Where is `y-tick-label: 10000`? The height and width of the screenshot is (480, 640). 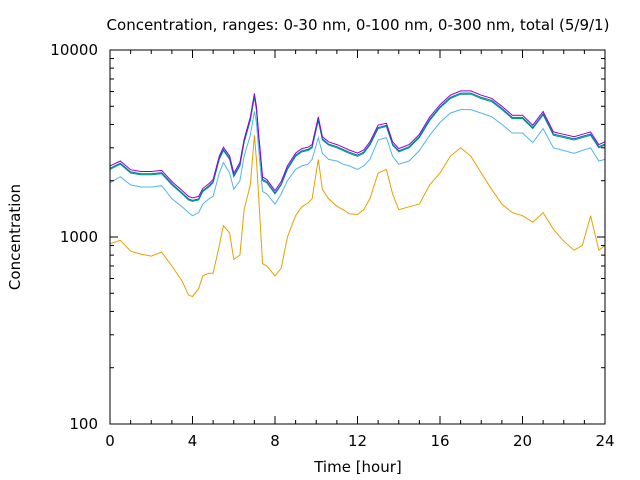 y-tick-label: 10000 is located at coordinates (74, 50).